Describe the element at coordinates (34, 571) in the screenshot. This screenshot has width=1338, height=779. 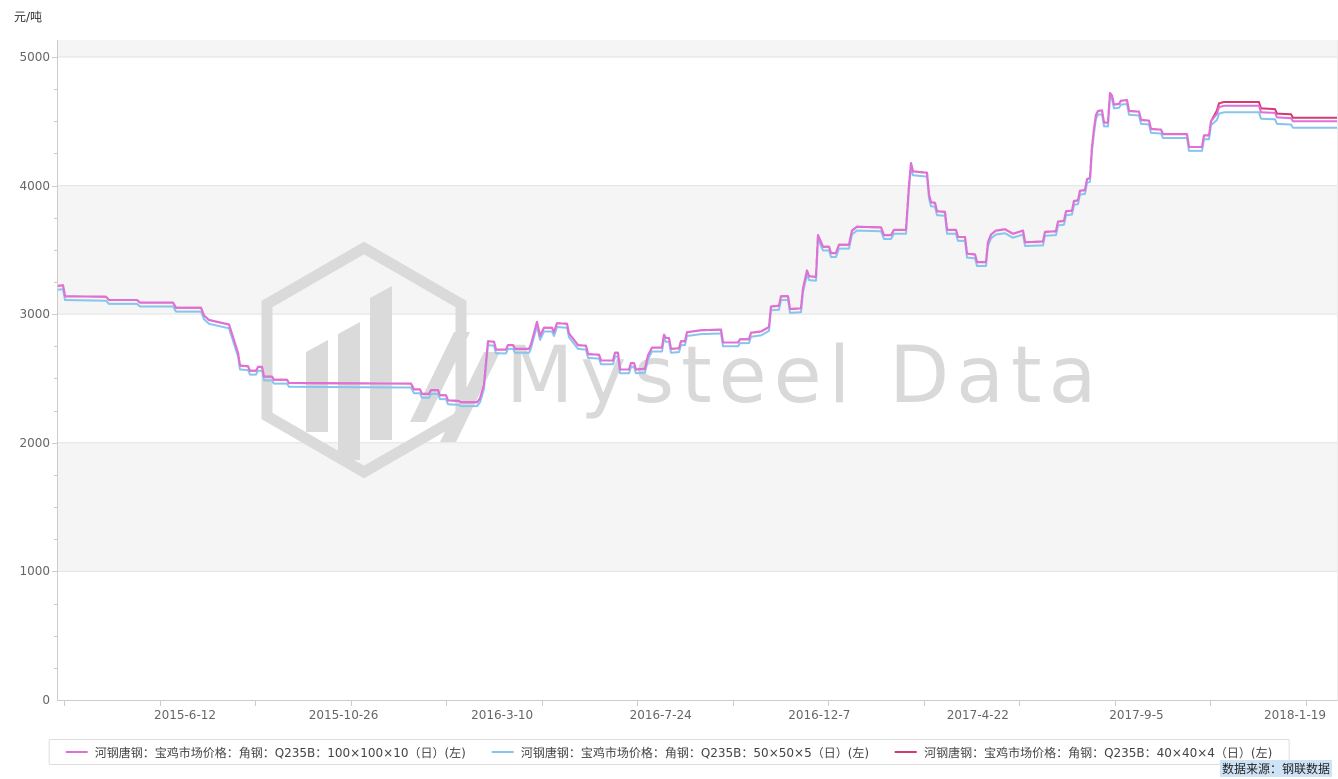
I see `y-tick-label-1000: 1000` at that location.